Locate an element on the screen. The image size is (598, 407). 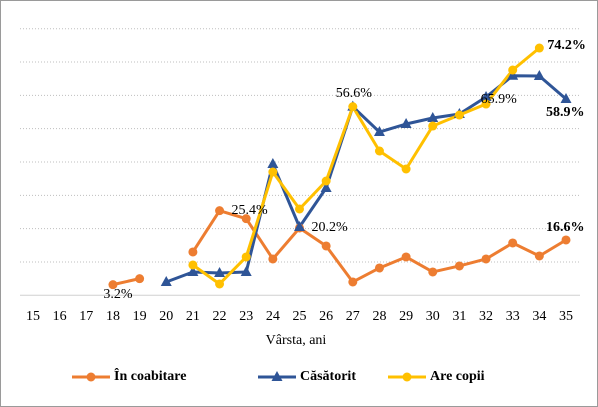
x-tick-label: 20 is located at coordinates (166, 316).